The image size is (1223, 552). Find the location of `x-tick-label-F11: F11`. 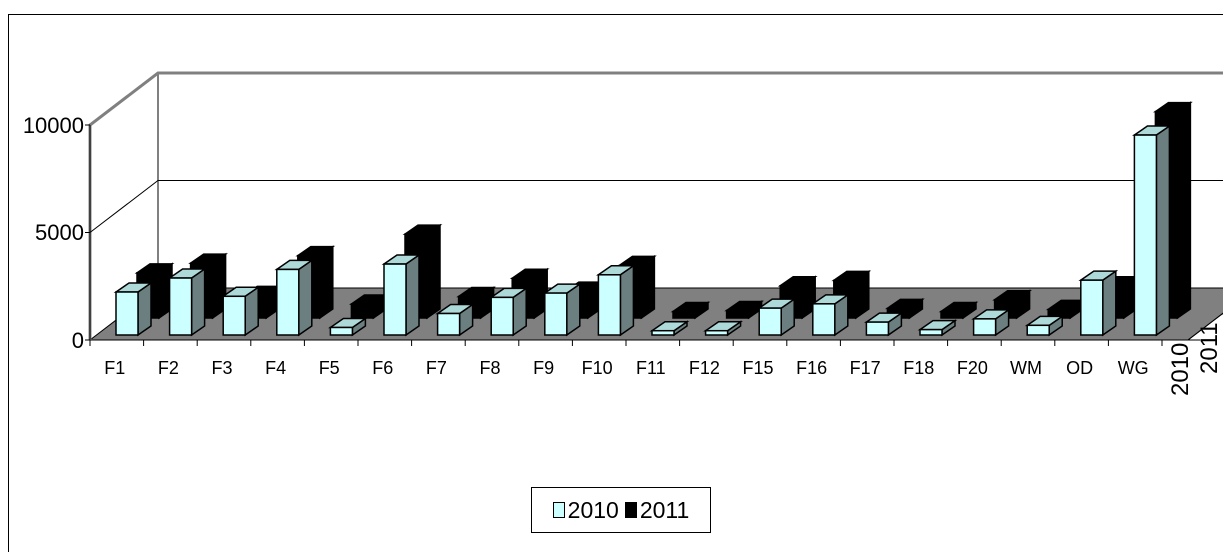

x-tick-label-F11: F11 is located at coordinates (651, 368).